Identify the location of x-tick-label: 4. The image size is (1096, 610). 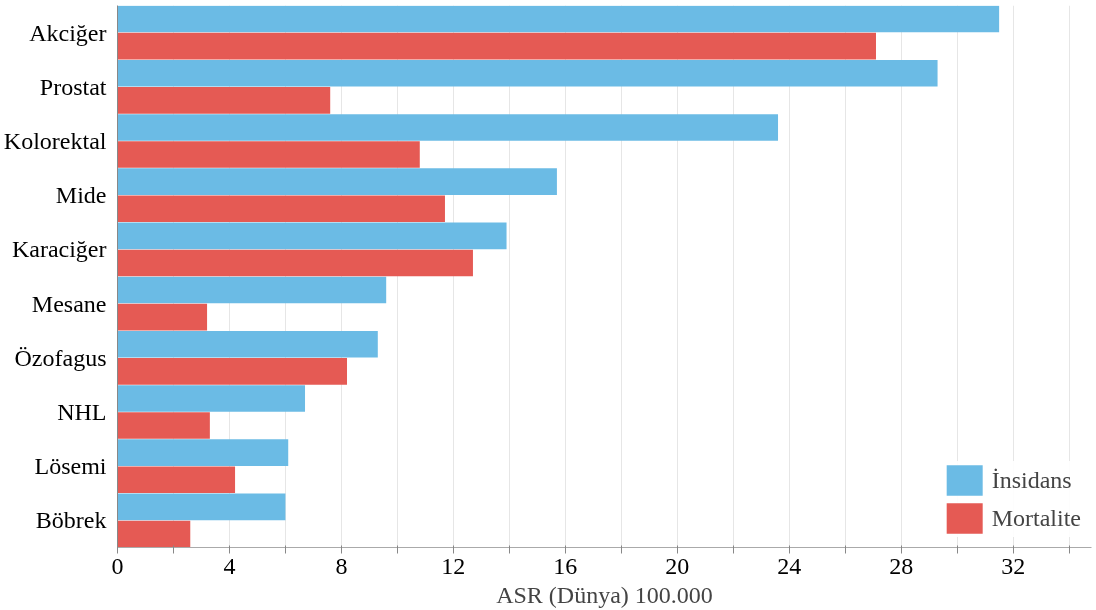
(229, 565).